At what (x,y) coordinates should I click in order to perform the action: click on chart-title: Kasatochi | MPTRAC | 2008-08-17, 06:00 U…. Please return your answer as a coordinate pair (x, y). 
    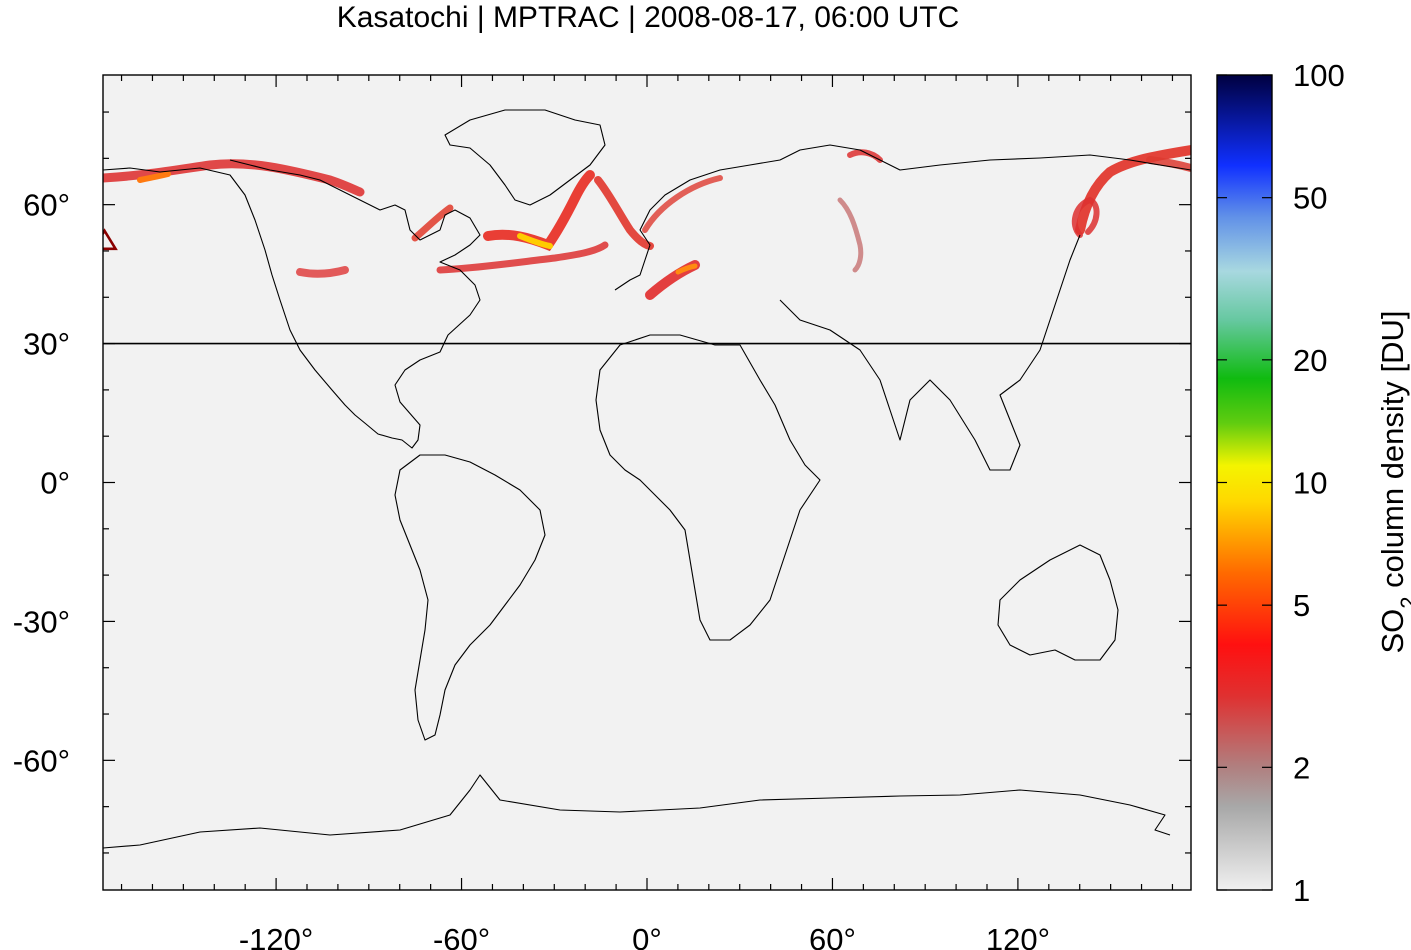
    Looking at the image, I should click on (648, 17).